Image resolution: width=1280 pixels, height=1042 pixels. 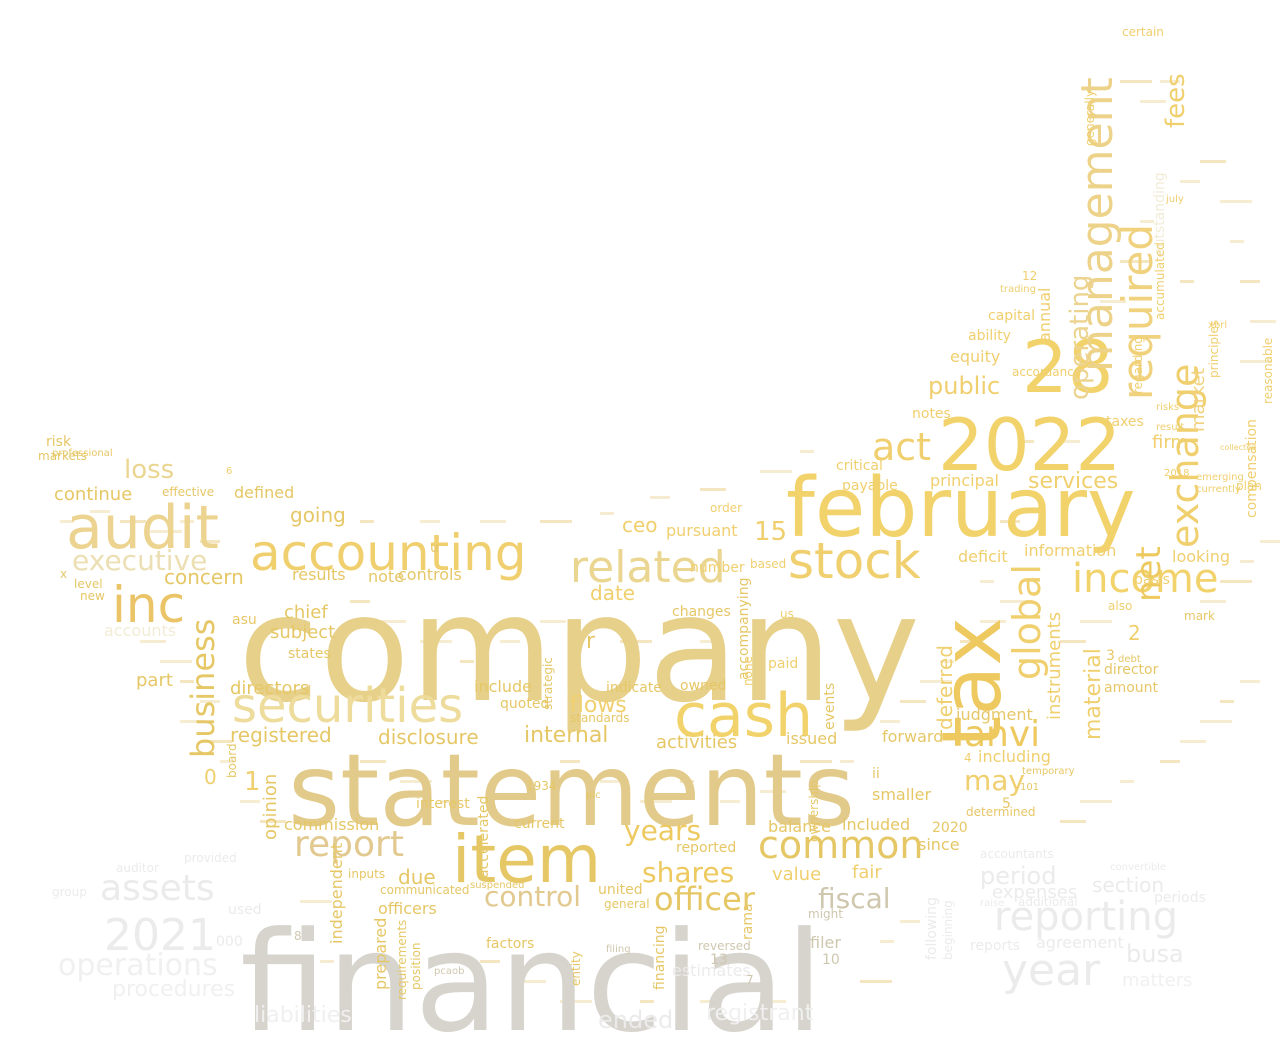 I want to click on word-pursuant: pursuant, so click(x=702, y=530).